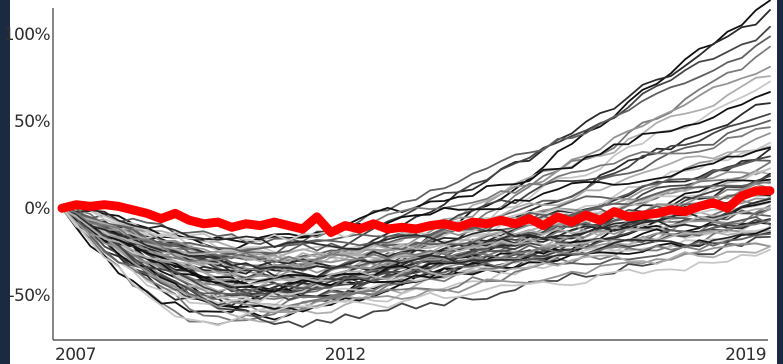  What do you see at coordinates (32, 122) in the screenshot?
I see `y-tick-label: 50%` at bounding box center [32, 122].